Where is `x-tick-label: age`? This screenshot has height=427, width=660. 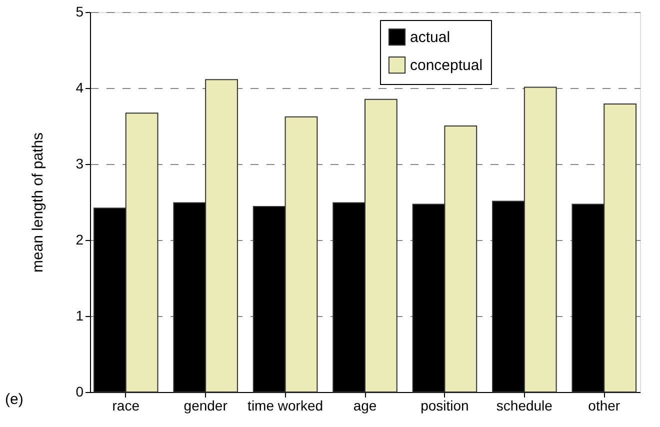
x-tick-label: age is located at coordinates (365, 406).